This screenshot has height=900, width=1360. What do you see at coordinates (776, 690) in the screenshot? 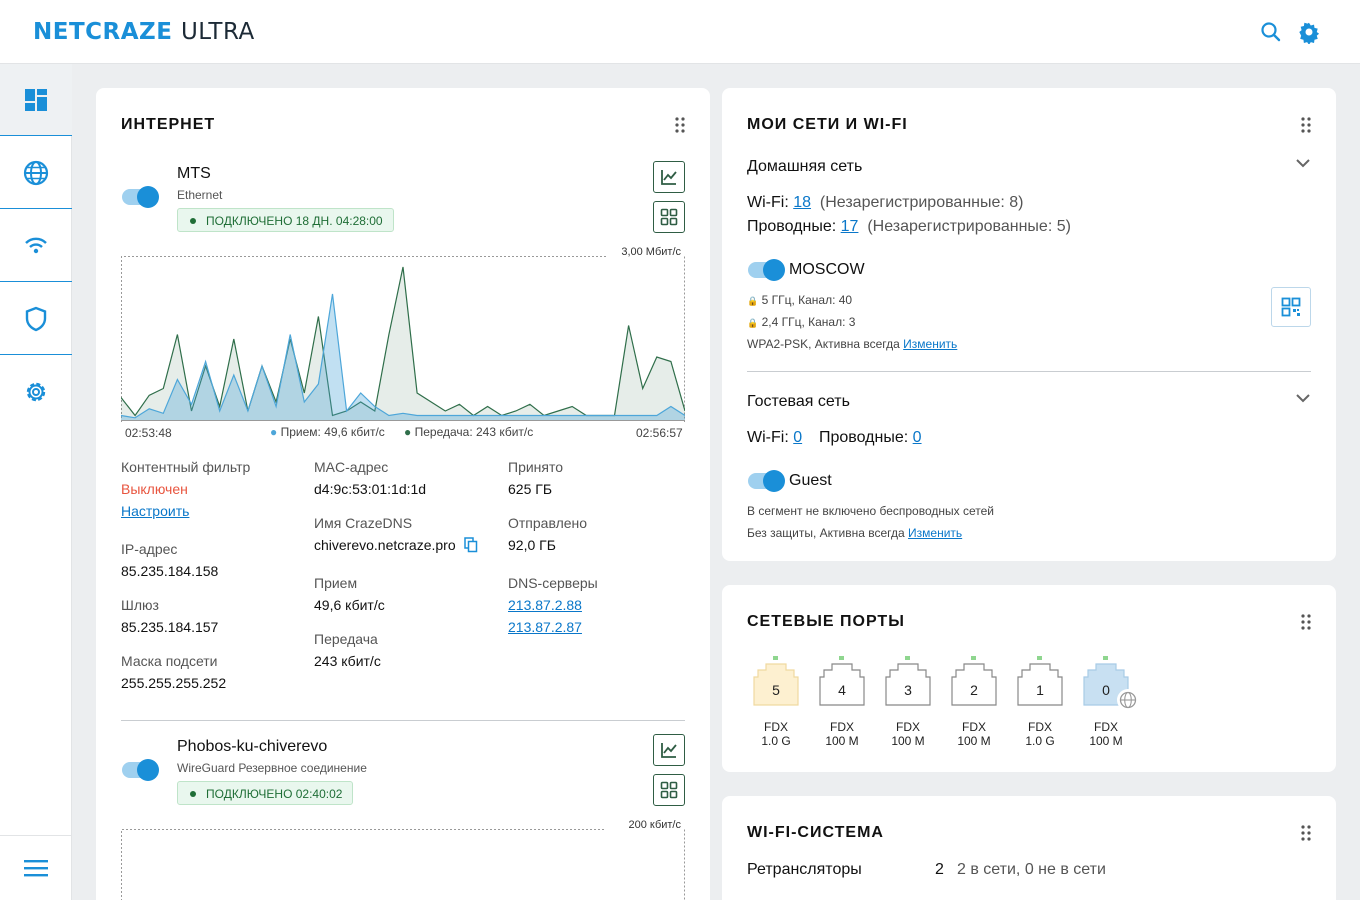
I see `port-number: 5` at bounding box center [776, 690].